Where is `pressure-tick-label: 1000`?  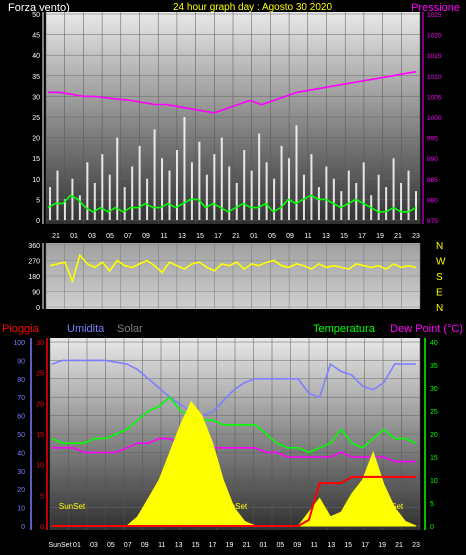 pressure-tick-label: 1000 is located at coordinates (434, 118).